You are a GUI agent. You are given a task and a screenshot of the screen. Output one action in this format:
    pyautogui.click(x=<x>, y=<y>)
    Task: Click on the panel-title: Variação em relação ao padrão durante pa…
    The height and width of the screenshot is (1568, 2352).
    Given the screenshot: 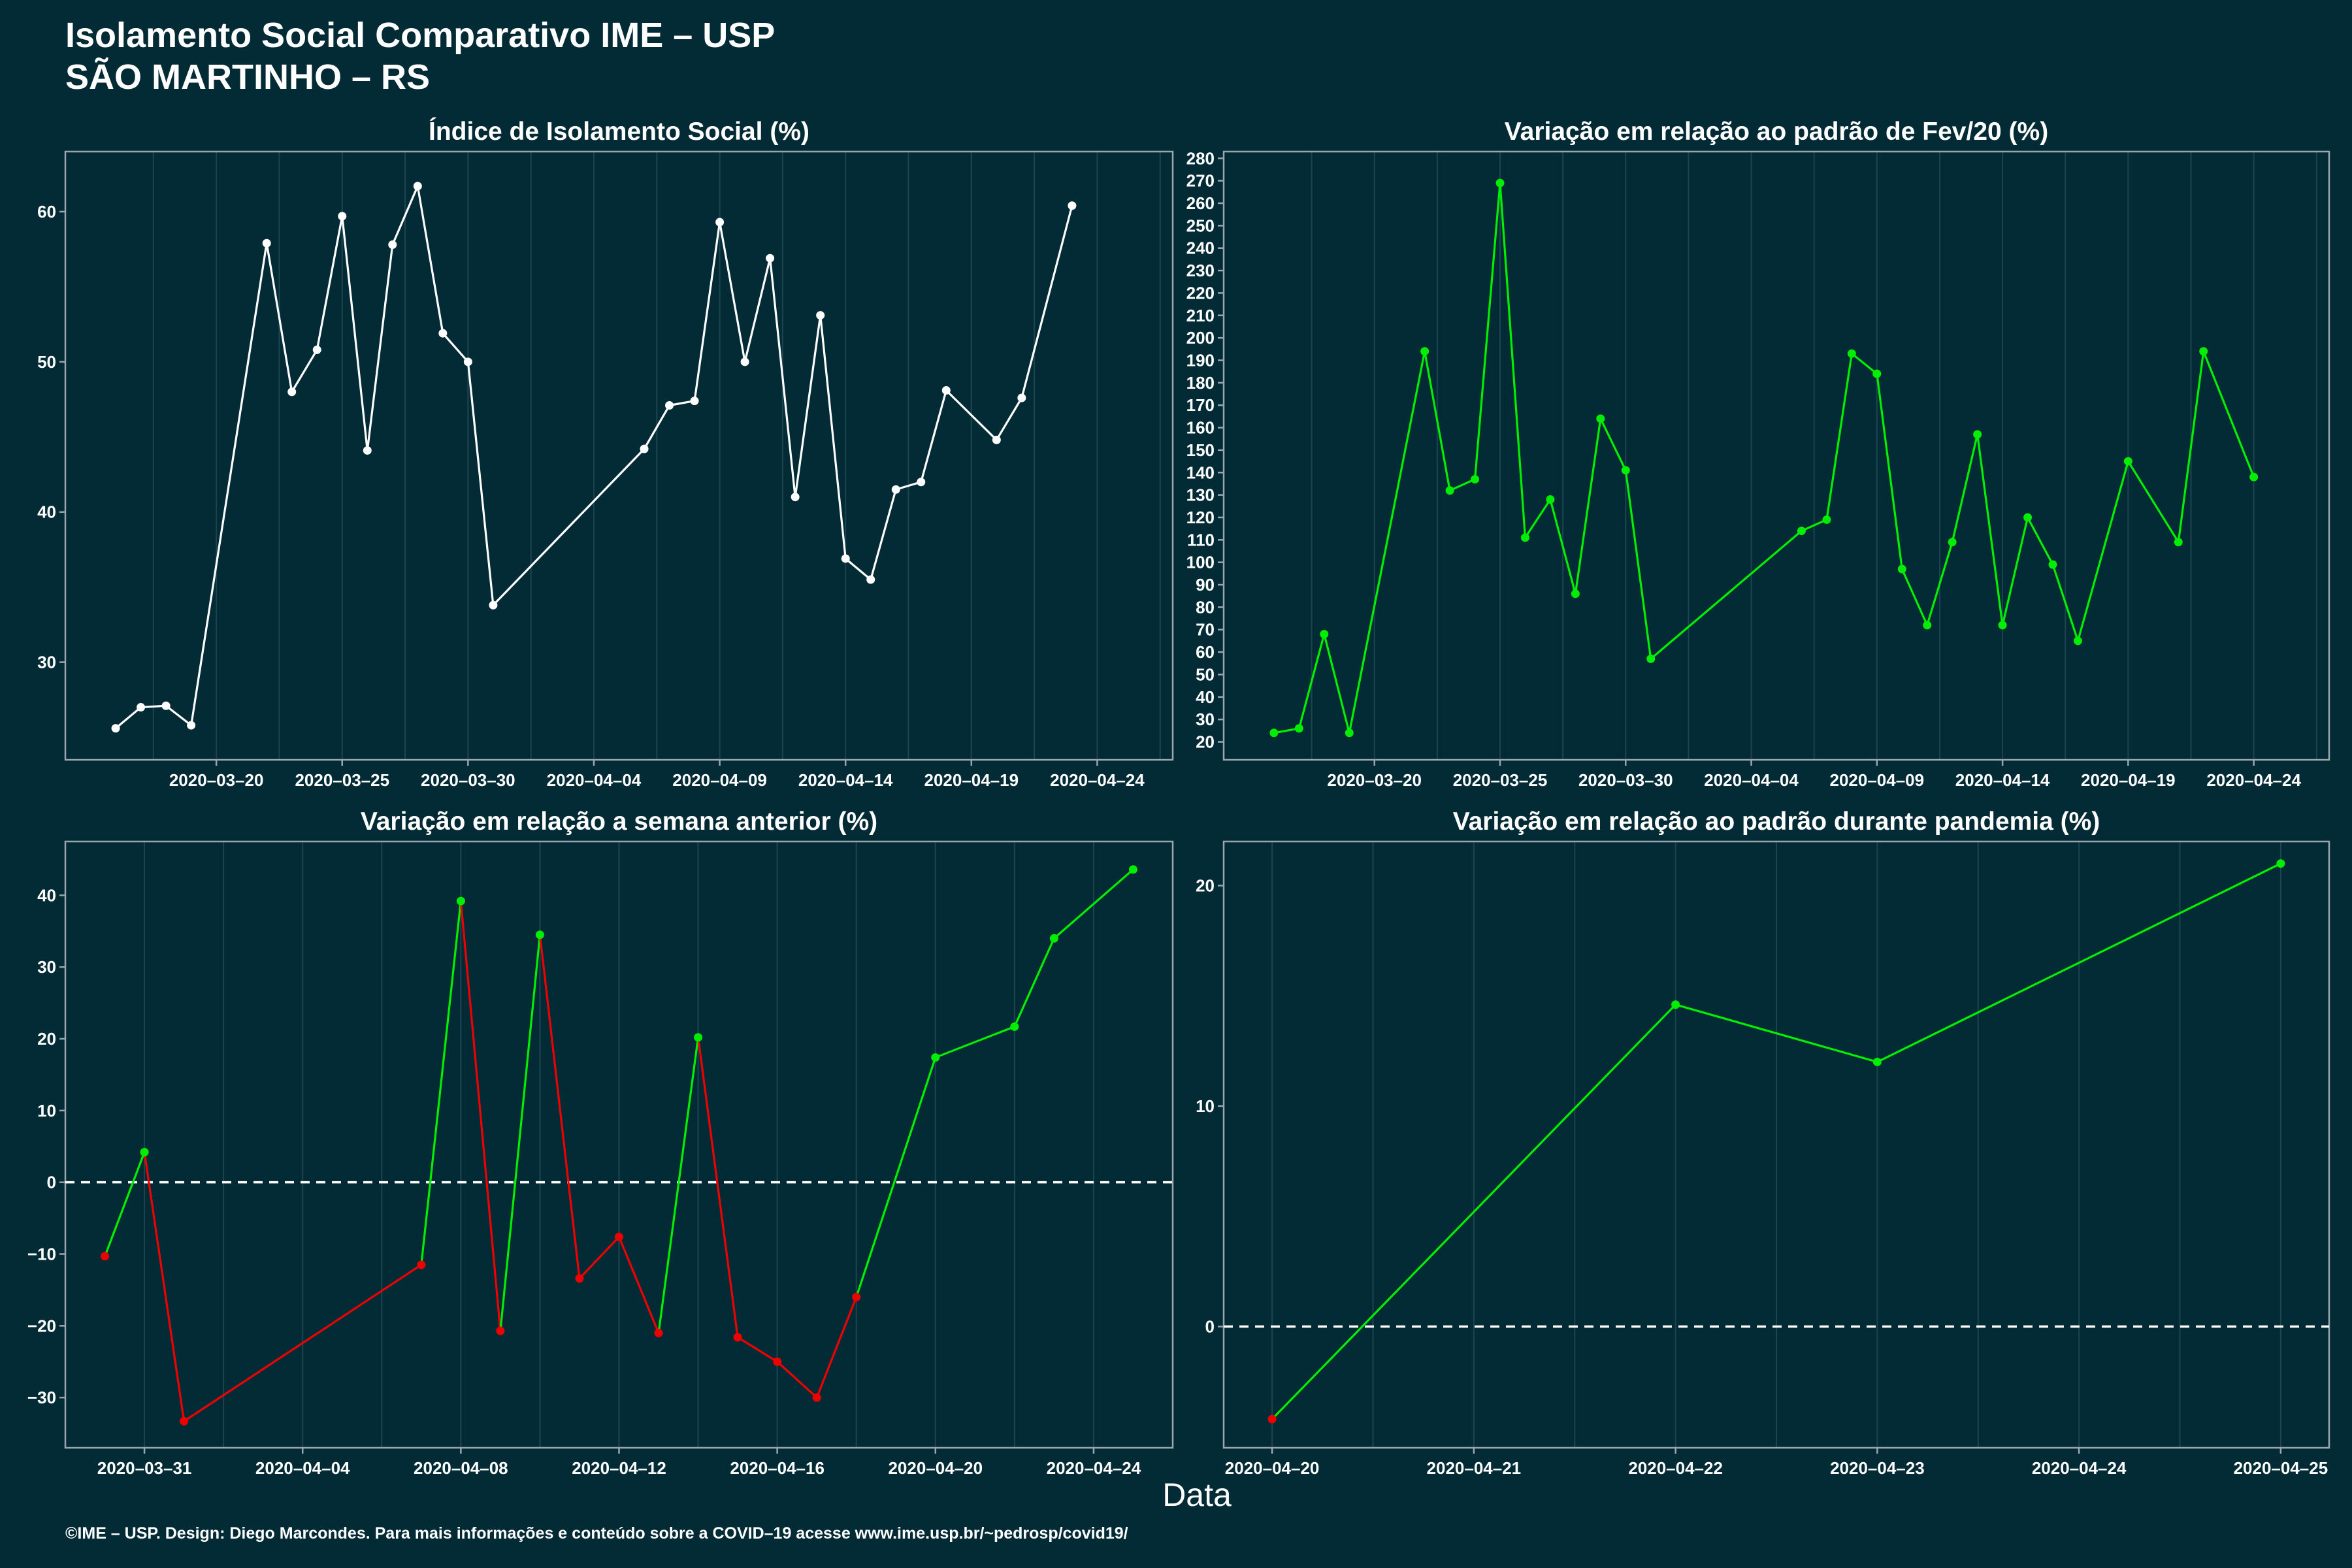 What is the action you would take?
    pyautogui.click(x=1776, y=822)
    